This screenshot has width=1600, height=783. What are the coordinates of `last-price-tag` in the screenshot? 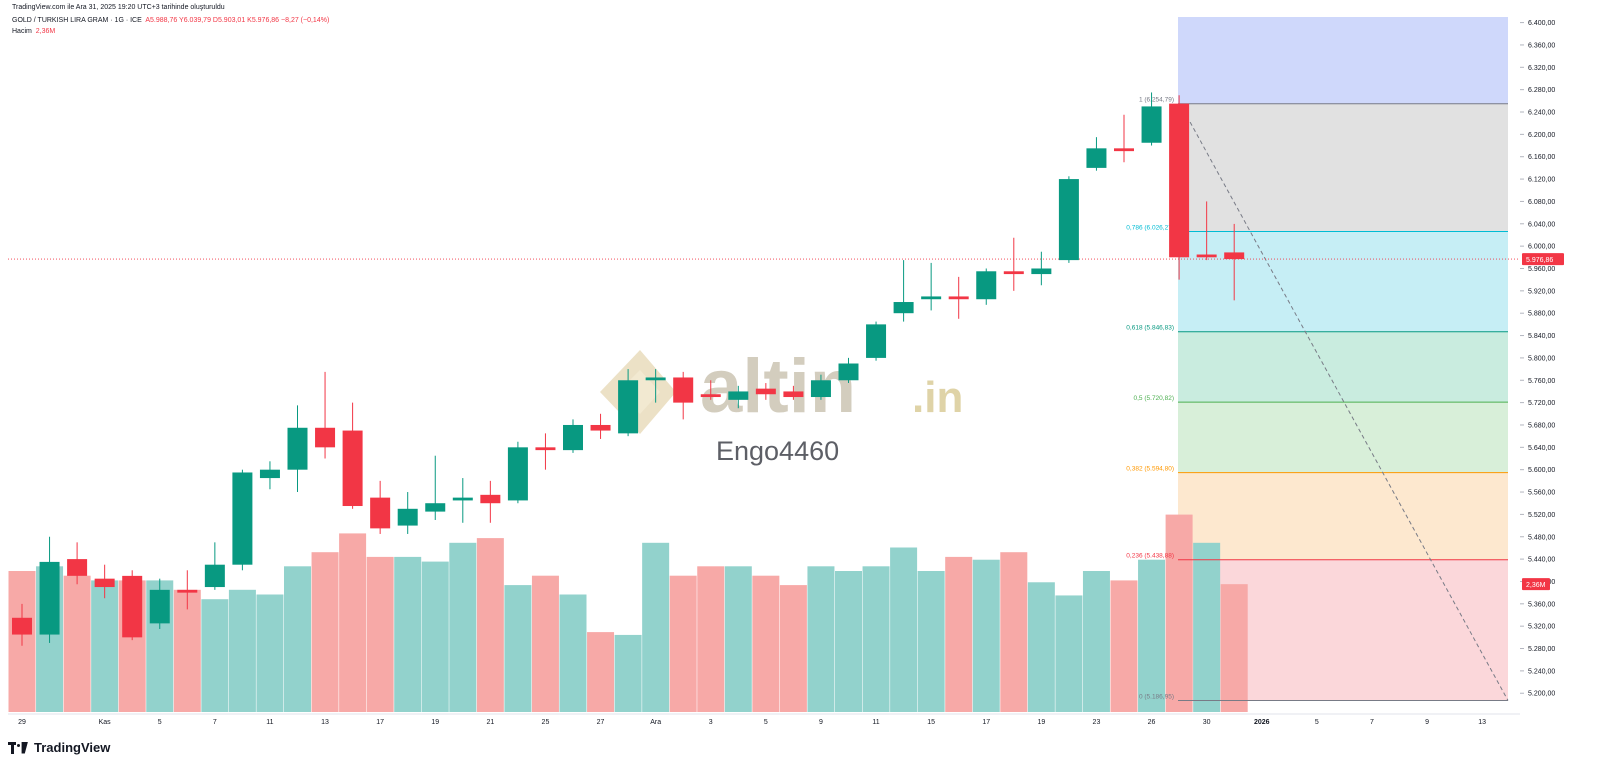 It's located at (1543, 259).